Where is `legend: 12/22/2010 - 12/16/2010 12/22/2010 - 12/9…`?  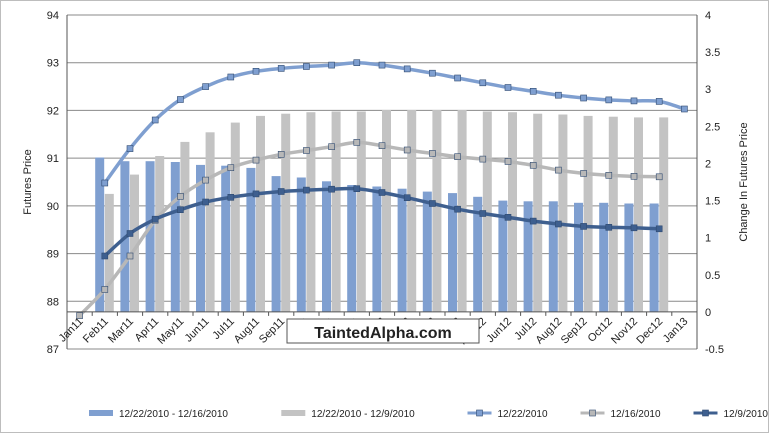
legend: 12/22/2010 - 12/16/2010 12/22/2010 - 12/9… is located at coordinates (428, 414).